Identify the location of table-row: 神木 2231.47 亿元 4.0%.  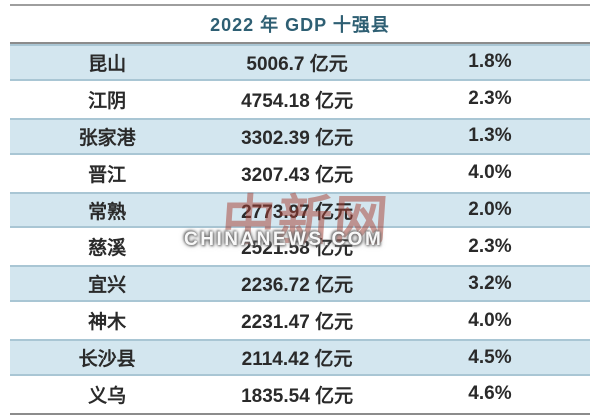
(300, 321).